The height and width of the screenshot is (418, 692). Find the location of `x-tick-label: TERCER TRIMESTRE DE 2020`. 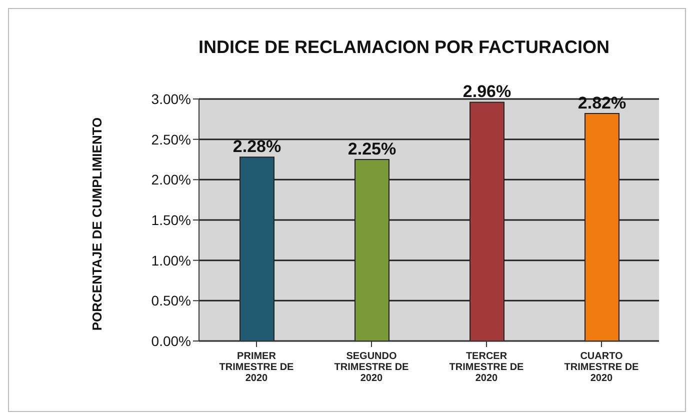

x-tick-label: TERCER TRIMESTRE DE 2020 is located at coordinates (486, 367).